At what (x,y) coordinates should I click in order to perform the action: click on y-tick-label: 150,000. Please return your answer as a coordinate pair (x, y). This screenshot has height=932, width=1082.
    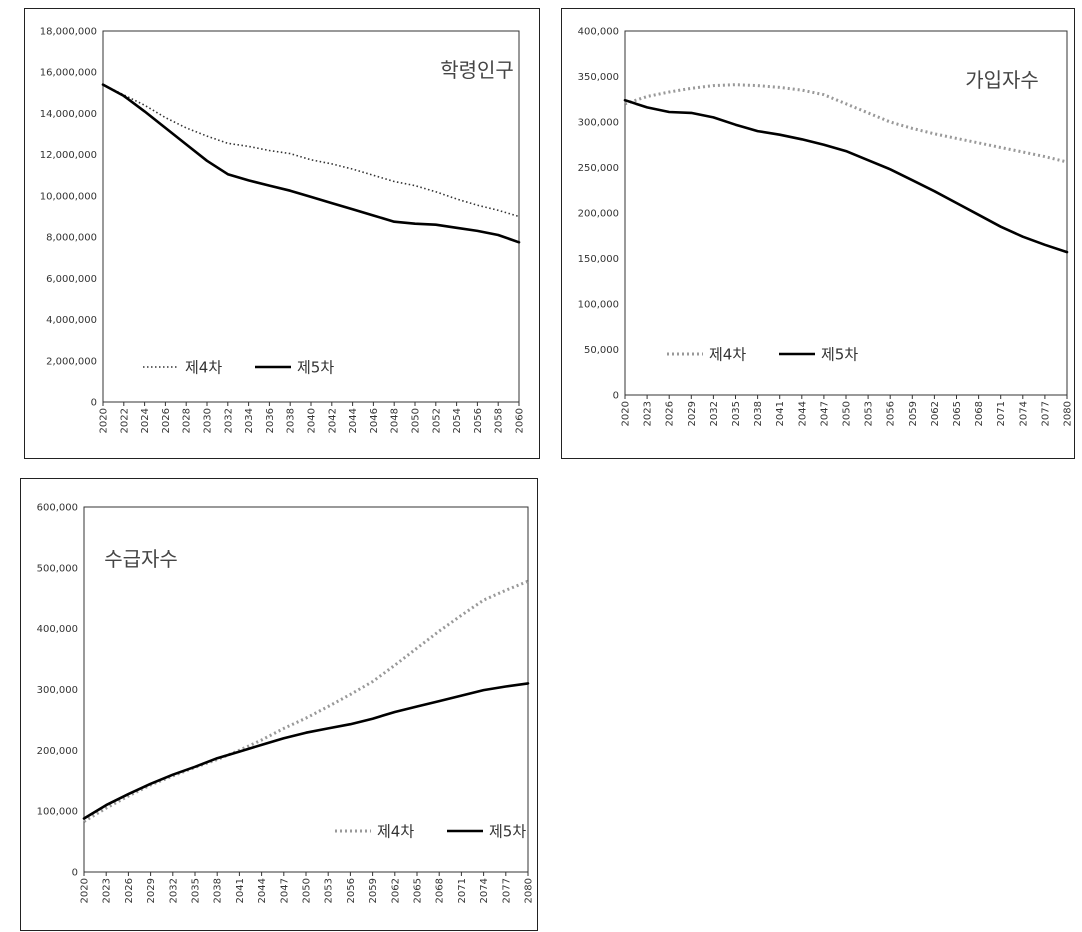
    Looking at the image, I should click on (598, 259).